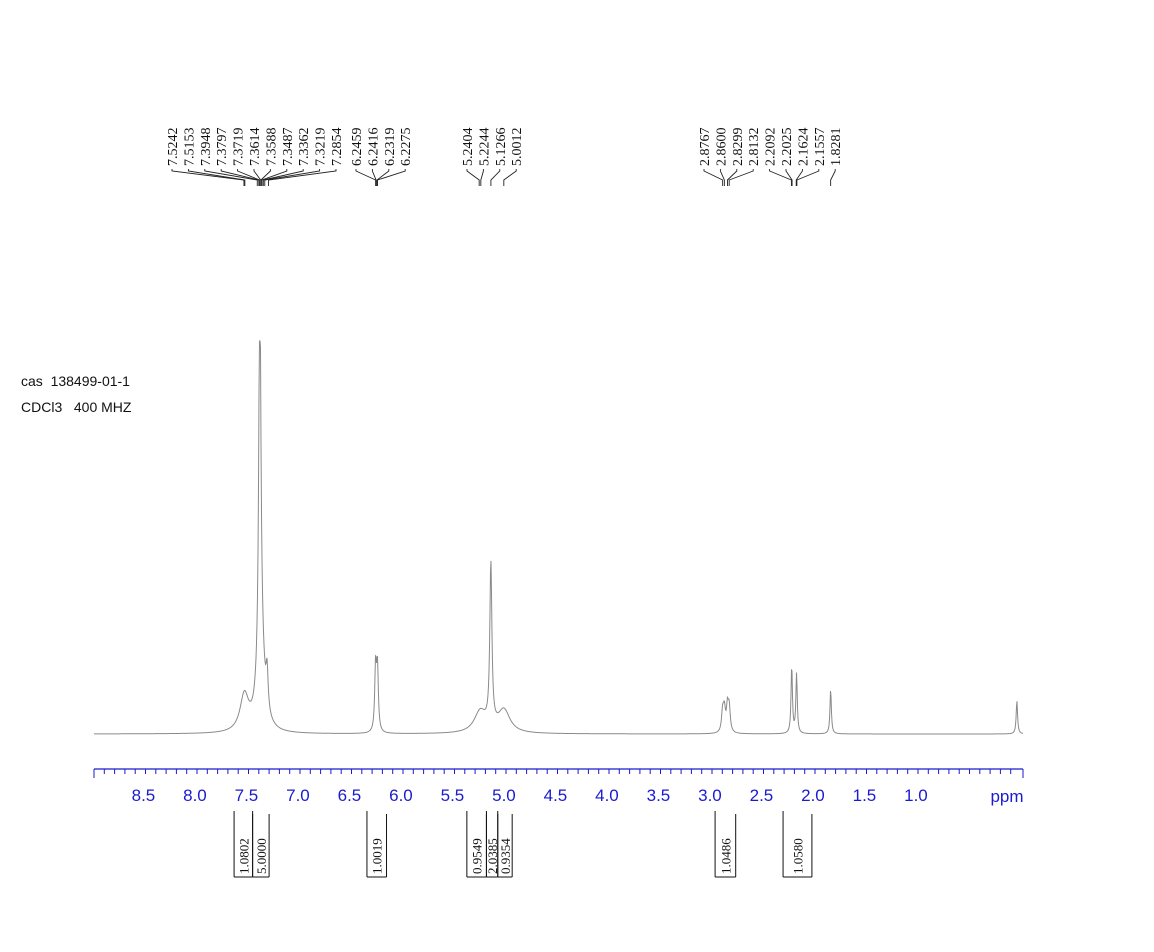 The width and height of the screenshot is (1154, 952). I want to click on peak-shift-label: 6.2275, so click(406, 147).